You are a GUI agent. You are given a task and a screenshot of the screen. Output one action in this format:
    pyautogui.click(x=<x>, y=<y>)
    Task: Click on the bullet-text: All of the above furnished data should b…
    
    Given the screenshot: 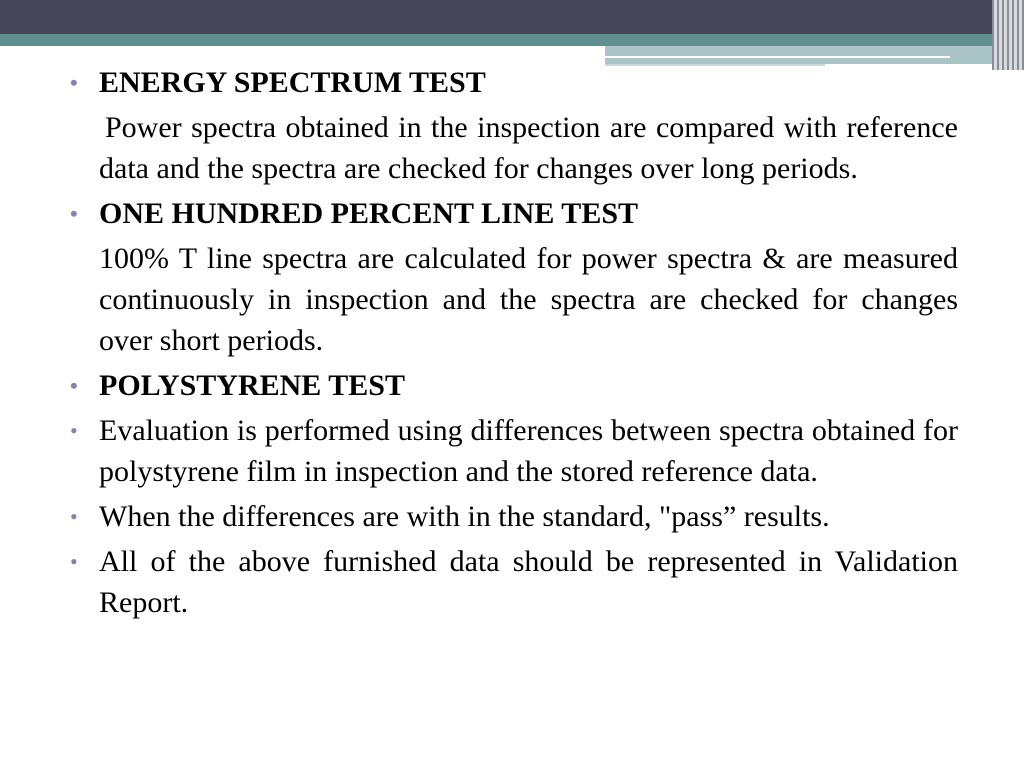 What is the action you would take?
    pyautogui.click(x=528, y=582)
    